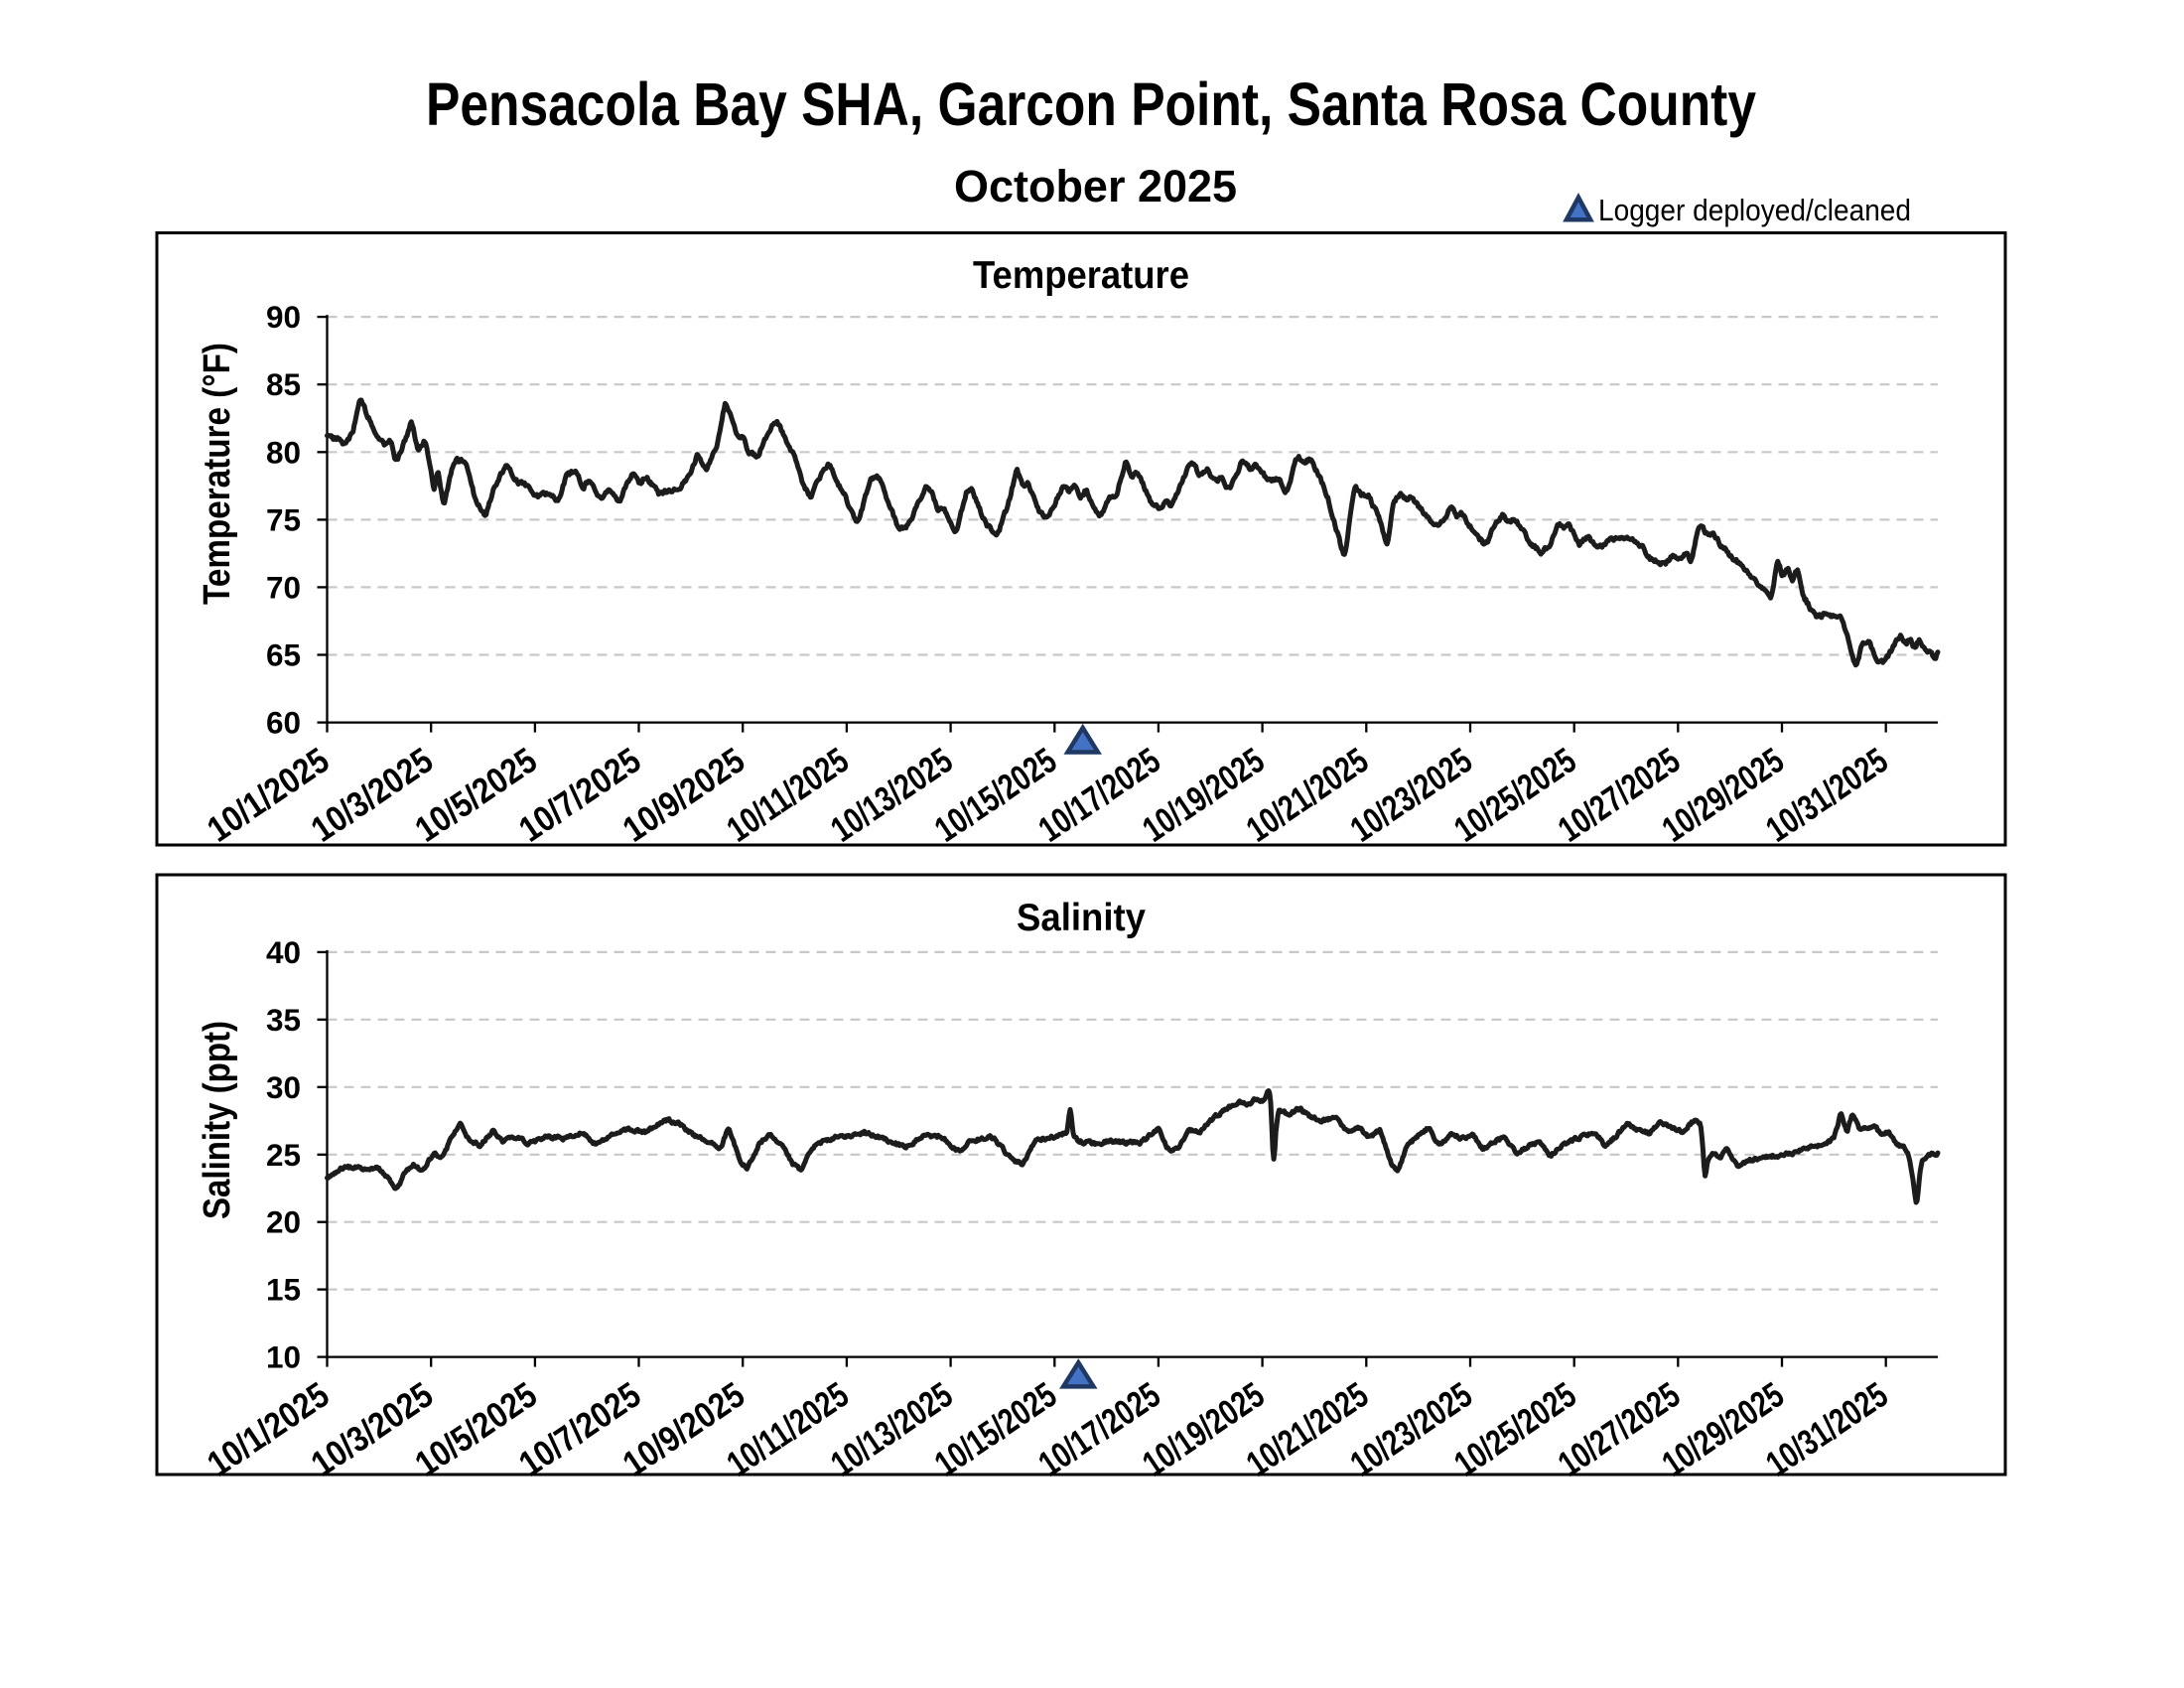 The width and height of the screenshot is (2184, 1688). What do you see at coordinates (1754, 210) in the screenshot?
I see `svg-text: Logger deployed/cleaned` at bounding box center [1754, 210].